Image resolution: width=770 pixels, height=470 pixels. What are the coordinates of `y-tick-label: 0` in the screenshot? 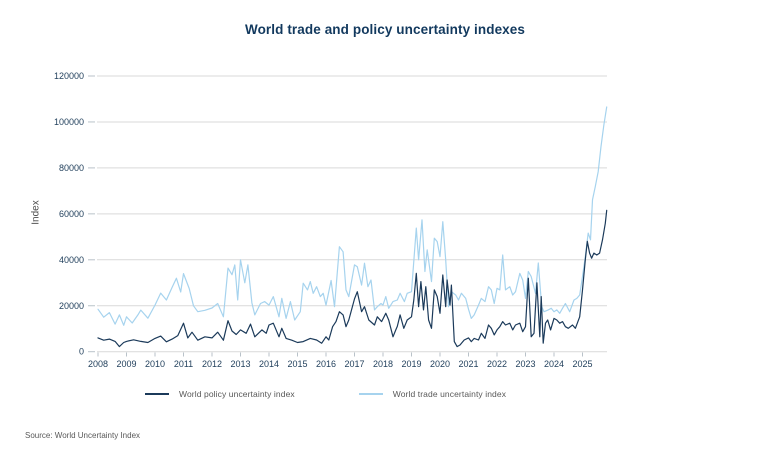 It's located at (81, 352).